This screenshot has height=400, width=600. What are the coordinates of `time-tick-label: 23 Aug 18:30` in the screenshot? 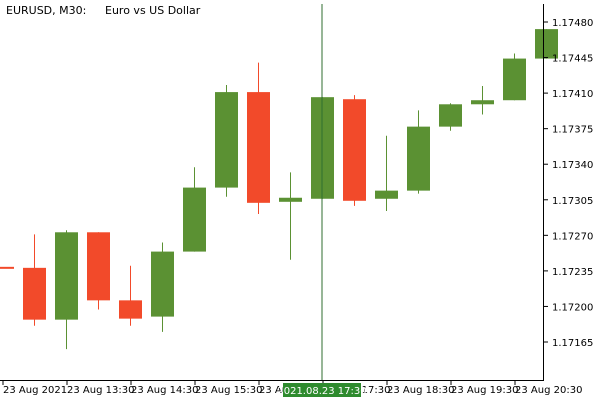 It's located at (420, 390).